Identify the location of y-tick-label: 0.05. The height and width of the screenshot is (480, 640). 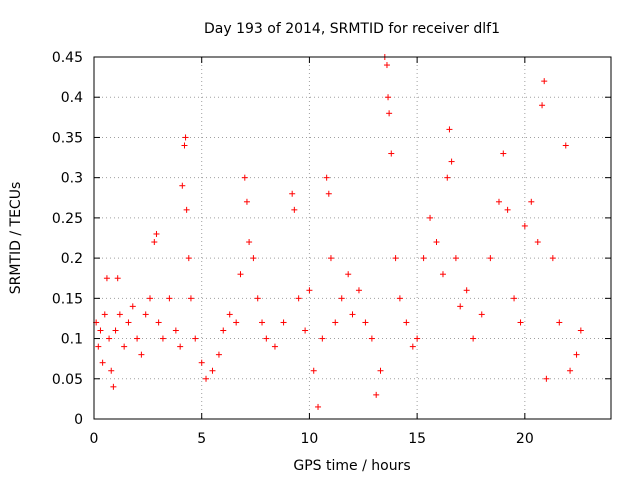
(67, 380).